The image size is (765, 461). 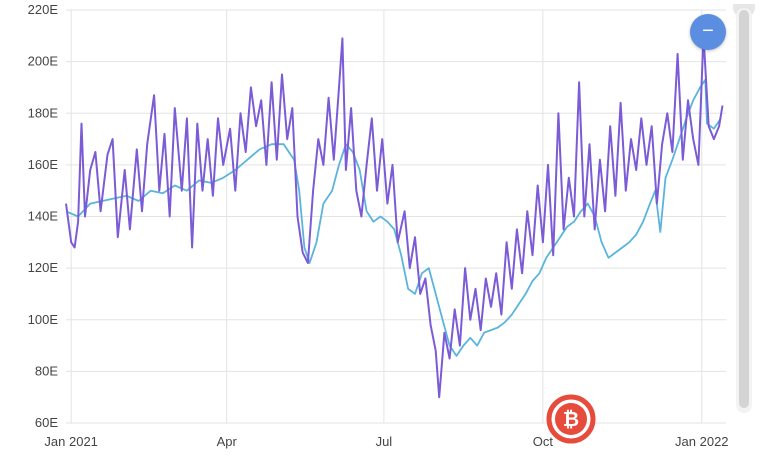 What do you see at coordinates (43, 267) in the screenshot?
I see `y-tick-label: 120E` at bounding box center [43, 267].